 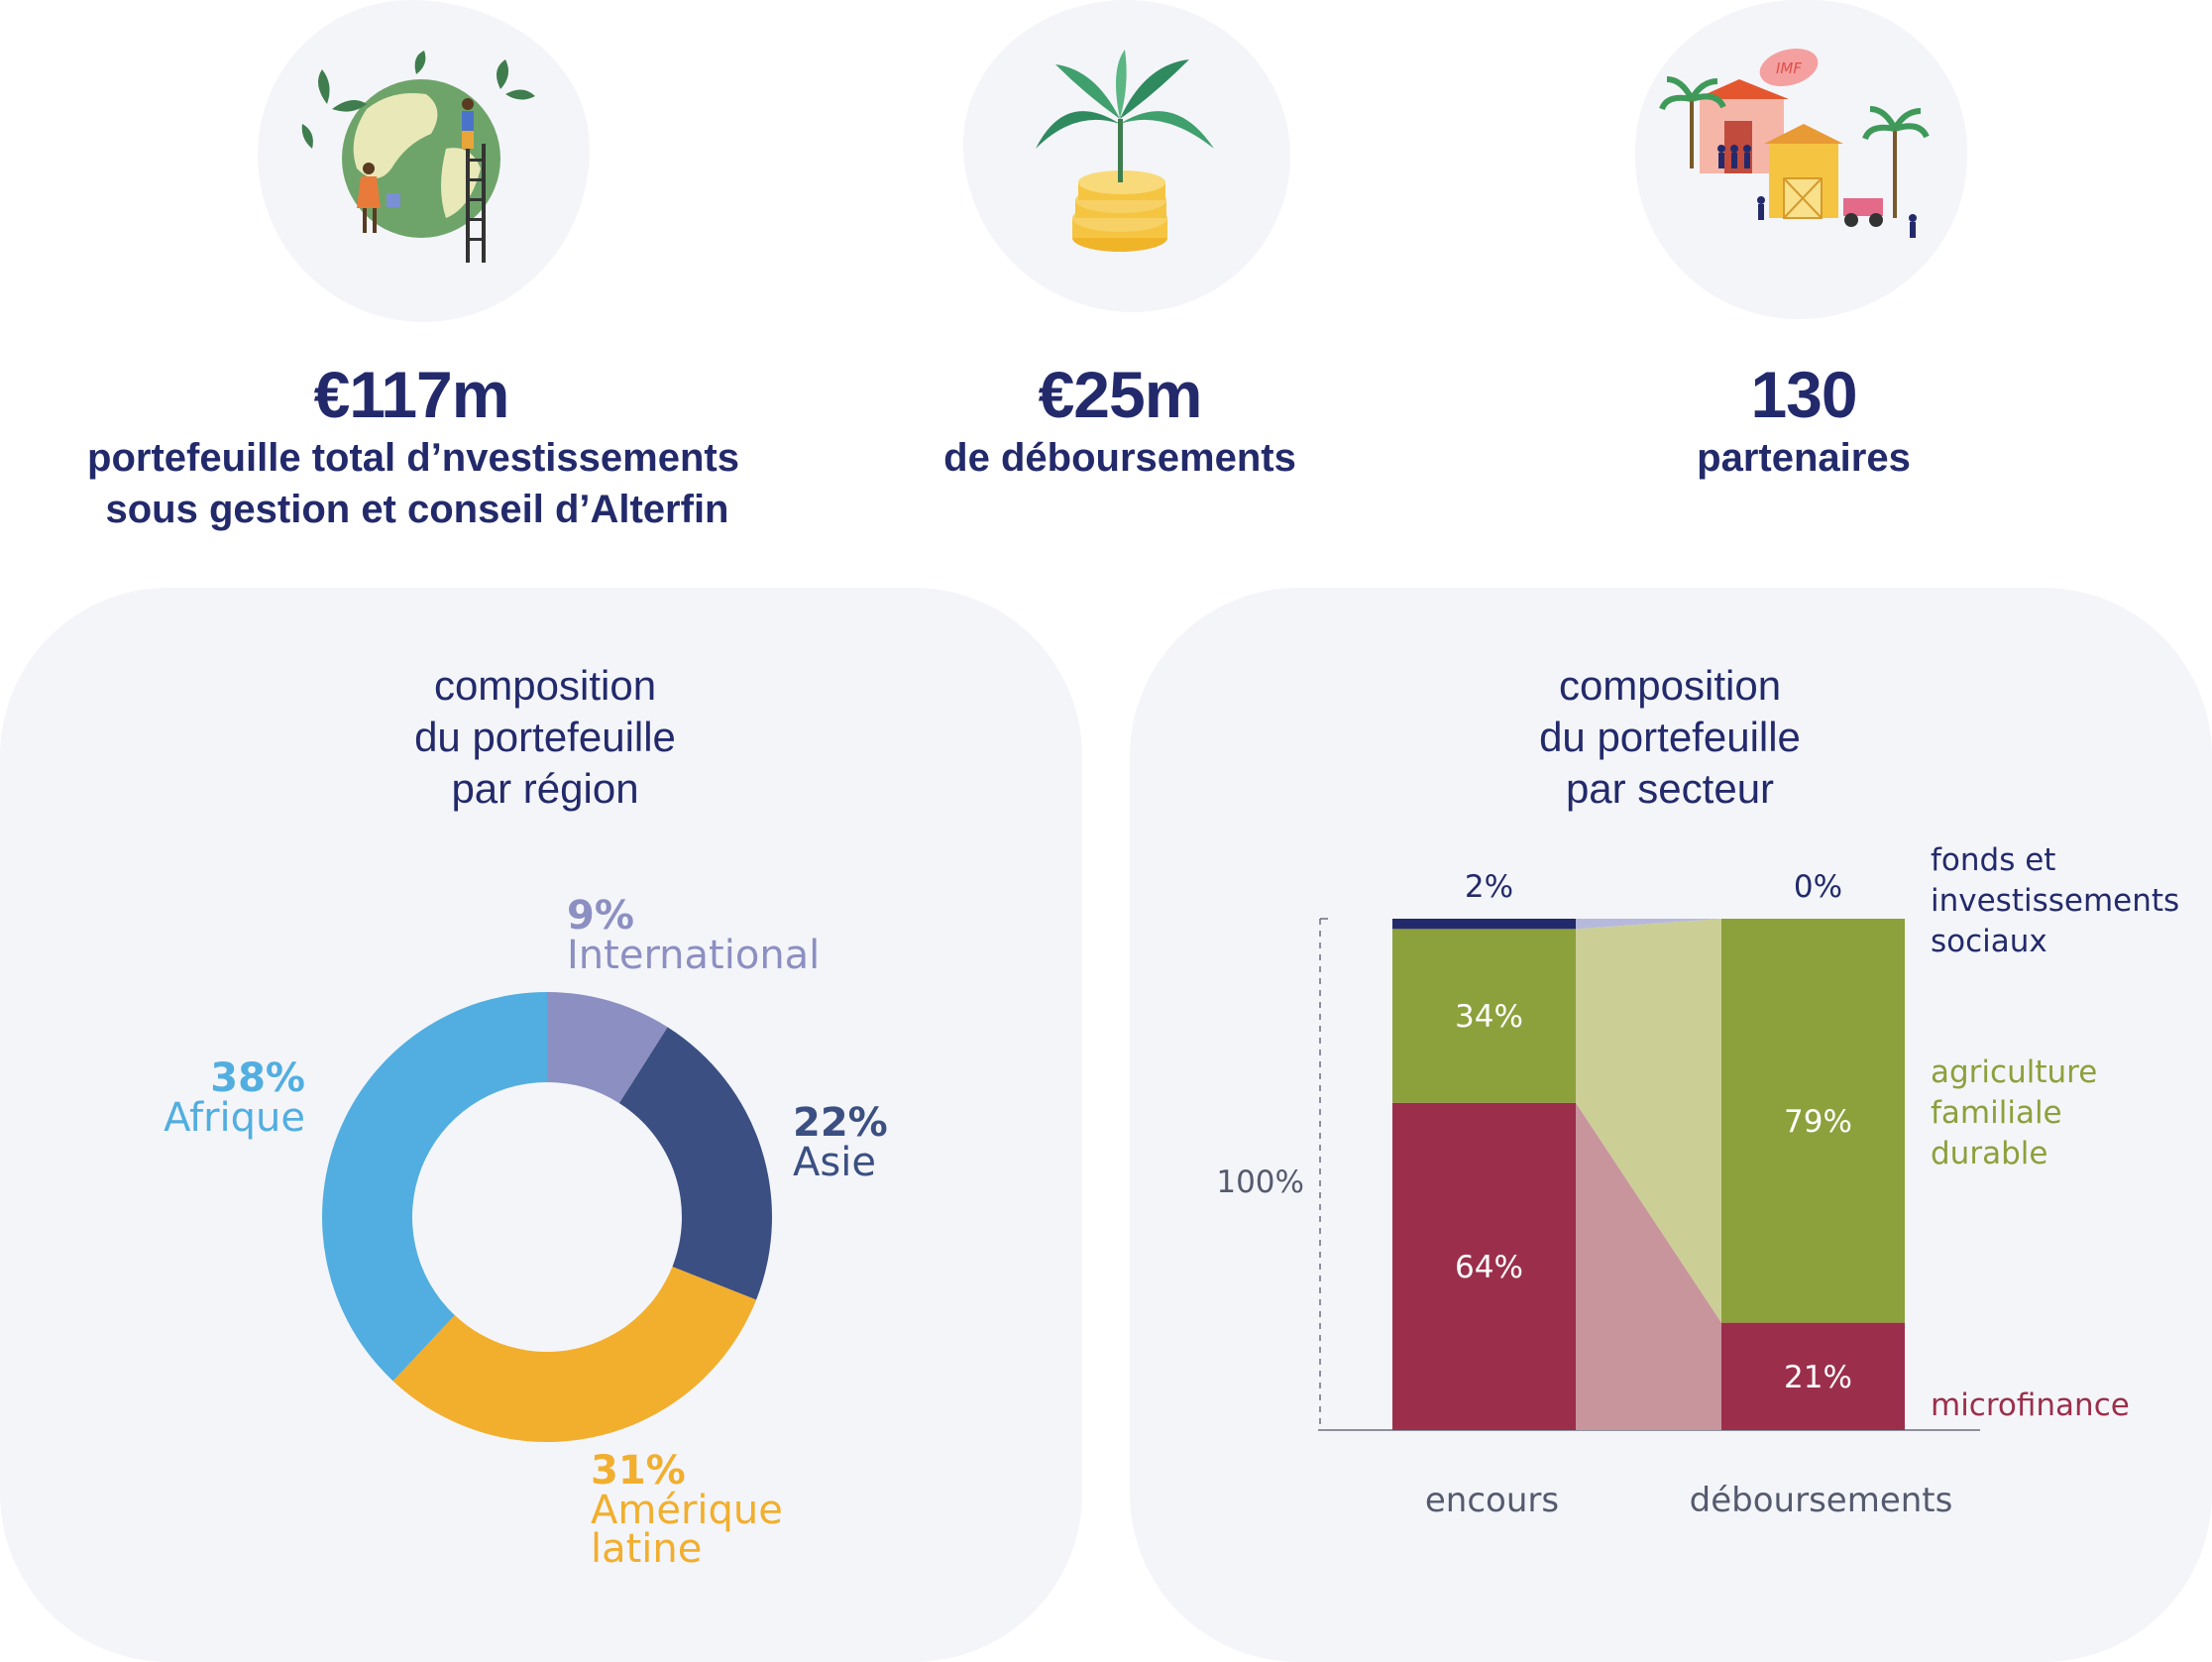 What do you see at coordinates (1648, 924) in the screenshot?
I see `flow-band-fonds-et-investissements-sociaux` at bounding box center [1648, 924].